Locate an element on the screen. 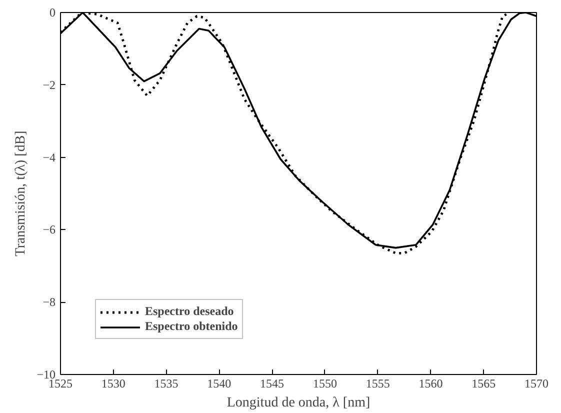 The width and height of the screenshot is (561, 413). x-tick-label: 1565 is located at coordinates (484, 383).